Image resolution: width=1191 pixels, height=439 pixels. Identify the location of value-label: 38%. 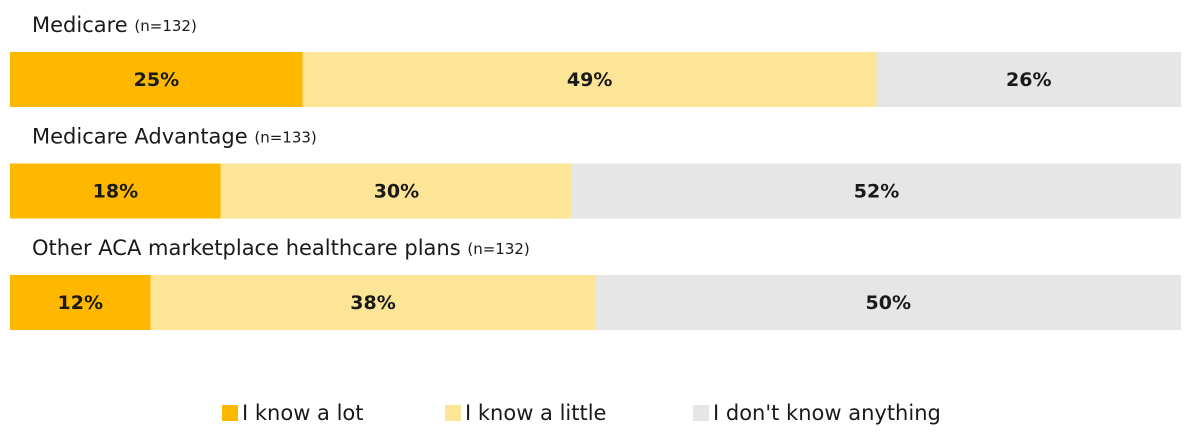
(372, 303).